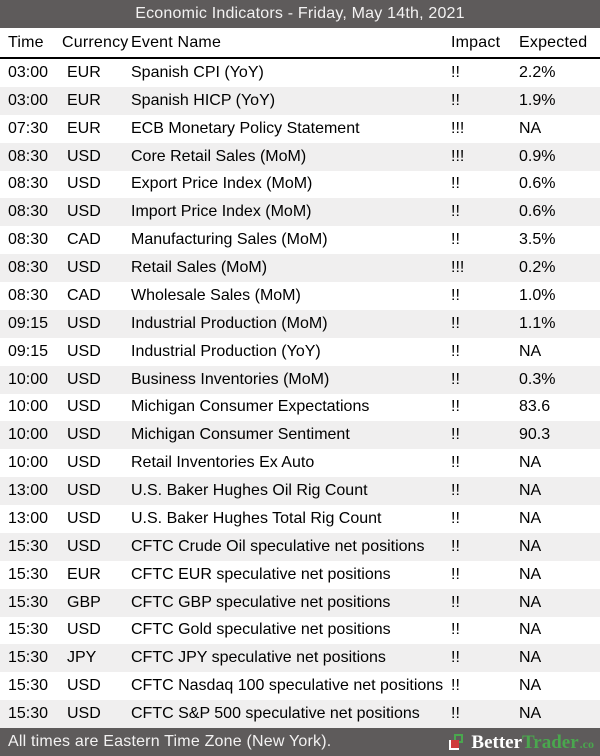  What do you see at coordinates (84, 602) in the screenshot?
I see `cell-currency: GBP` at bounding box center [84, 602].